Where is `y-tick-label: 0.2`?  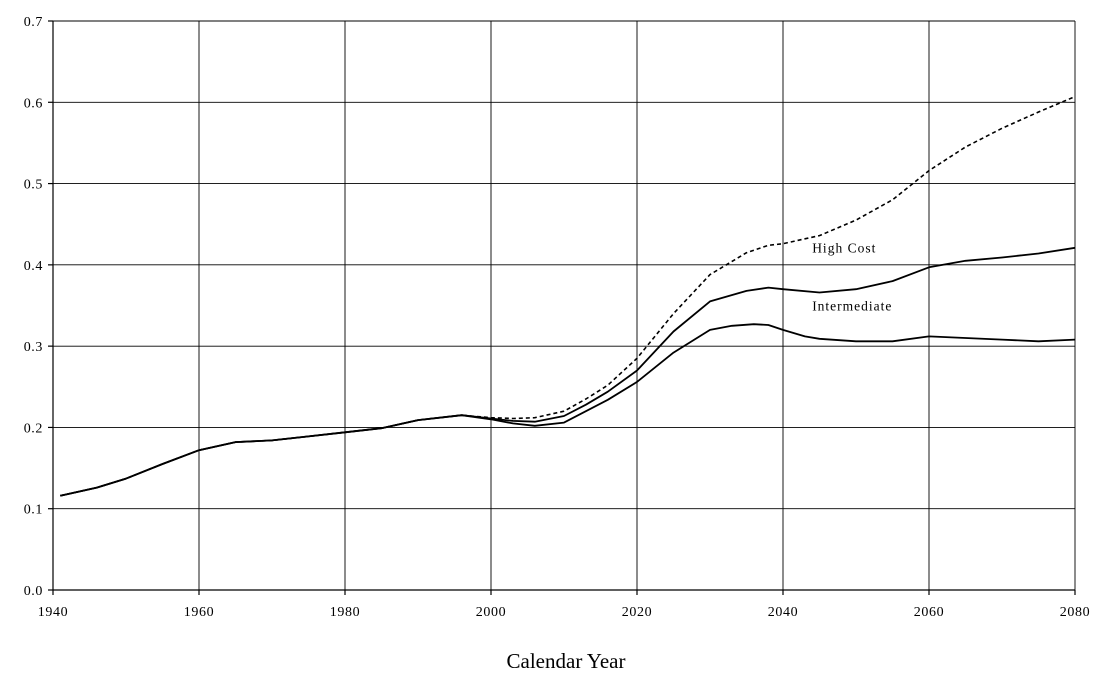
y-tick-label: 0.2 is located at coordinates (33, 428).